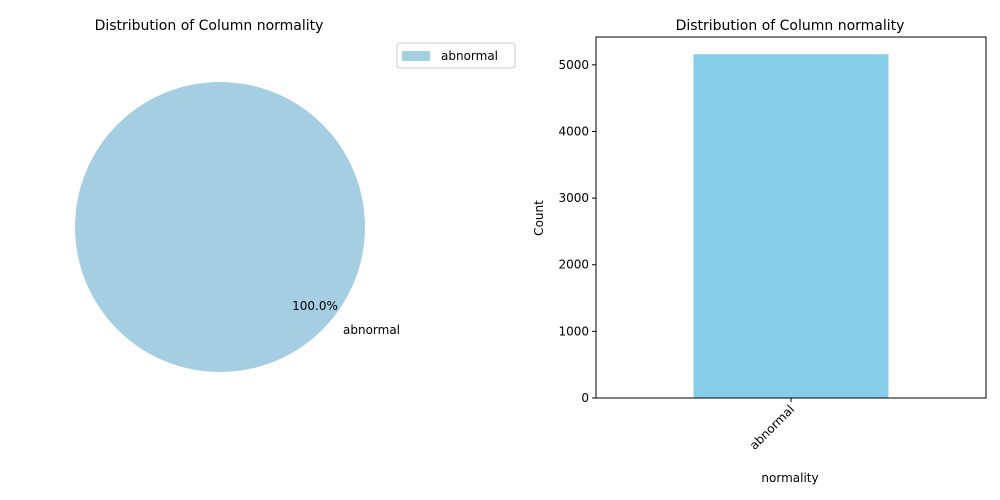 This screenshot has width=1000, height=500. I want to click on pie-slice-label: abnormal, so click(371, 330).